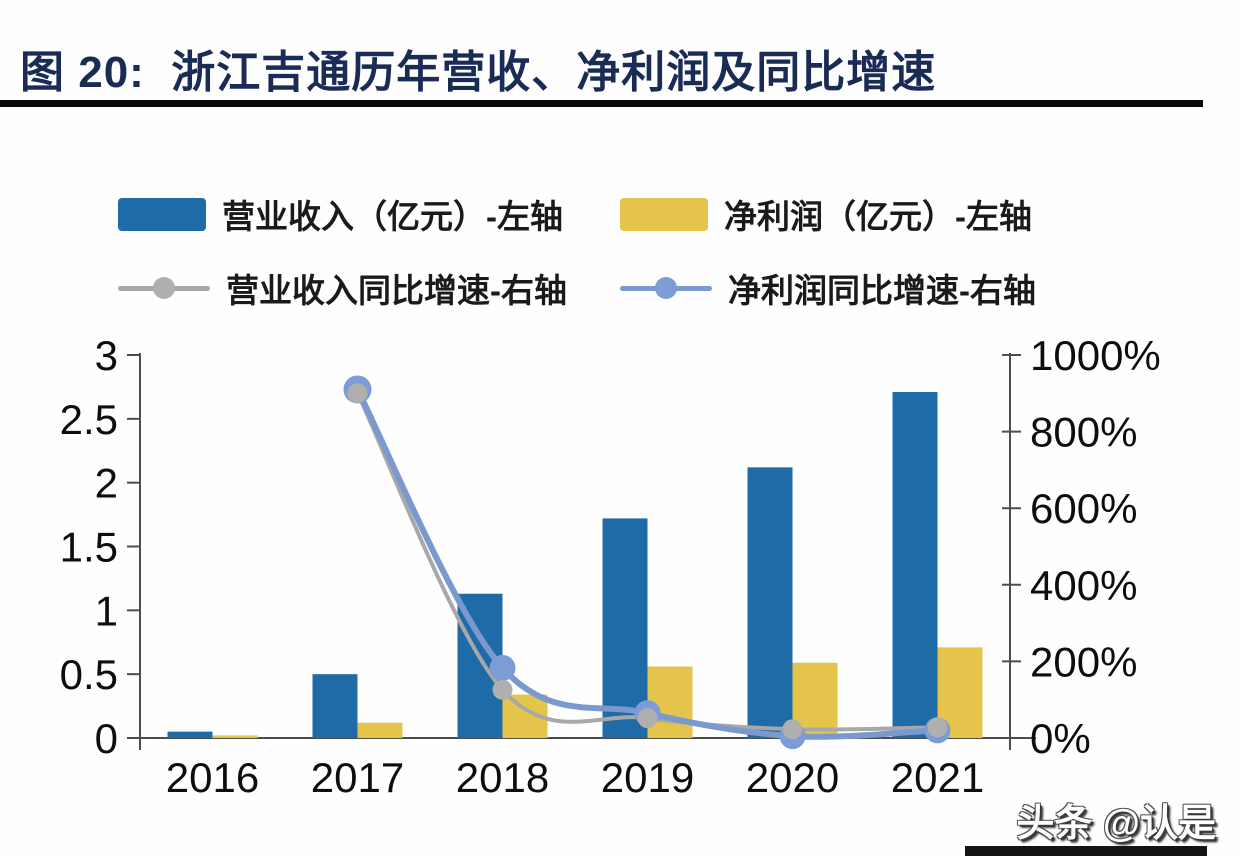  Describe the element at coordinates (396, 290) in the screenshot. I see `legend-label-revenue-growth: 营业收入同比增速-右轴` at that location.